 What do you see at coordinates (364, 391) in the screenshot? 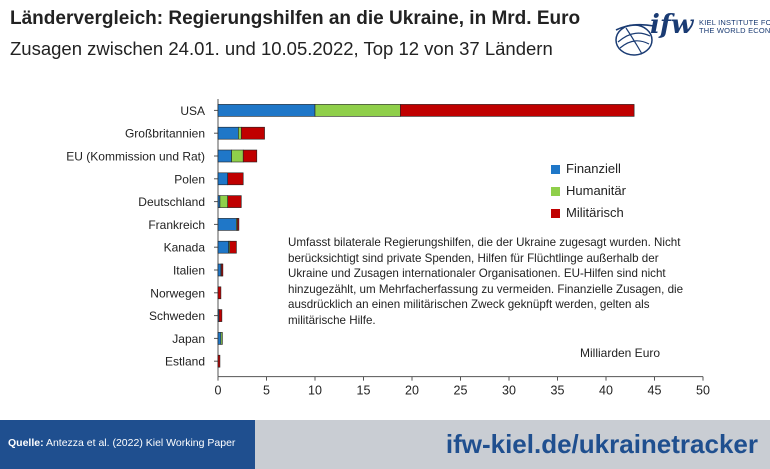
I see `x-tick-label: 15` at bounding box center [364, 391].